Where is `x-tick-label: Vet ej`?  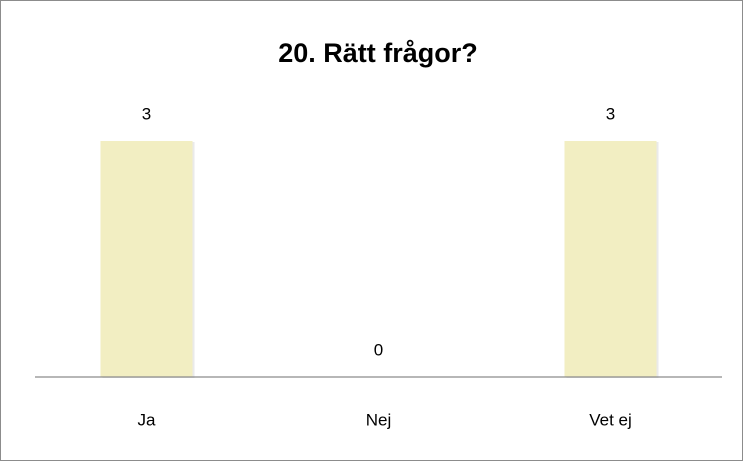
x-tick-label: Vet ej is located at coordinates (610, 419).